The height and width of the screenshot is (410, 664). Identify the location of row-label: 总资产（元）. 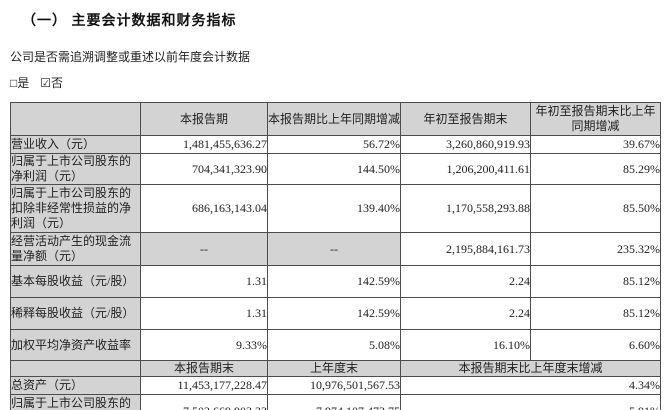
(75, 385).